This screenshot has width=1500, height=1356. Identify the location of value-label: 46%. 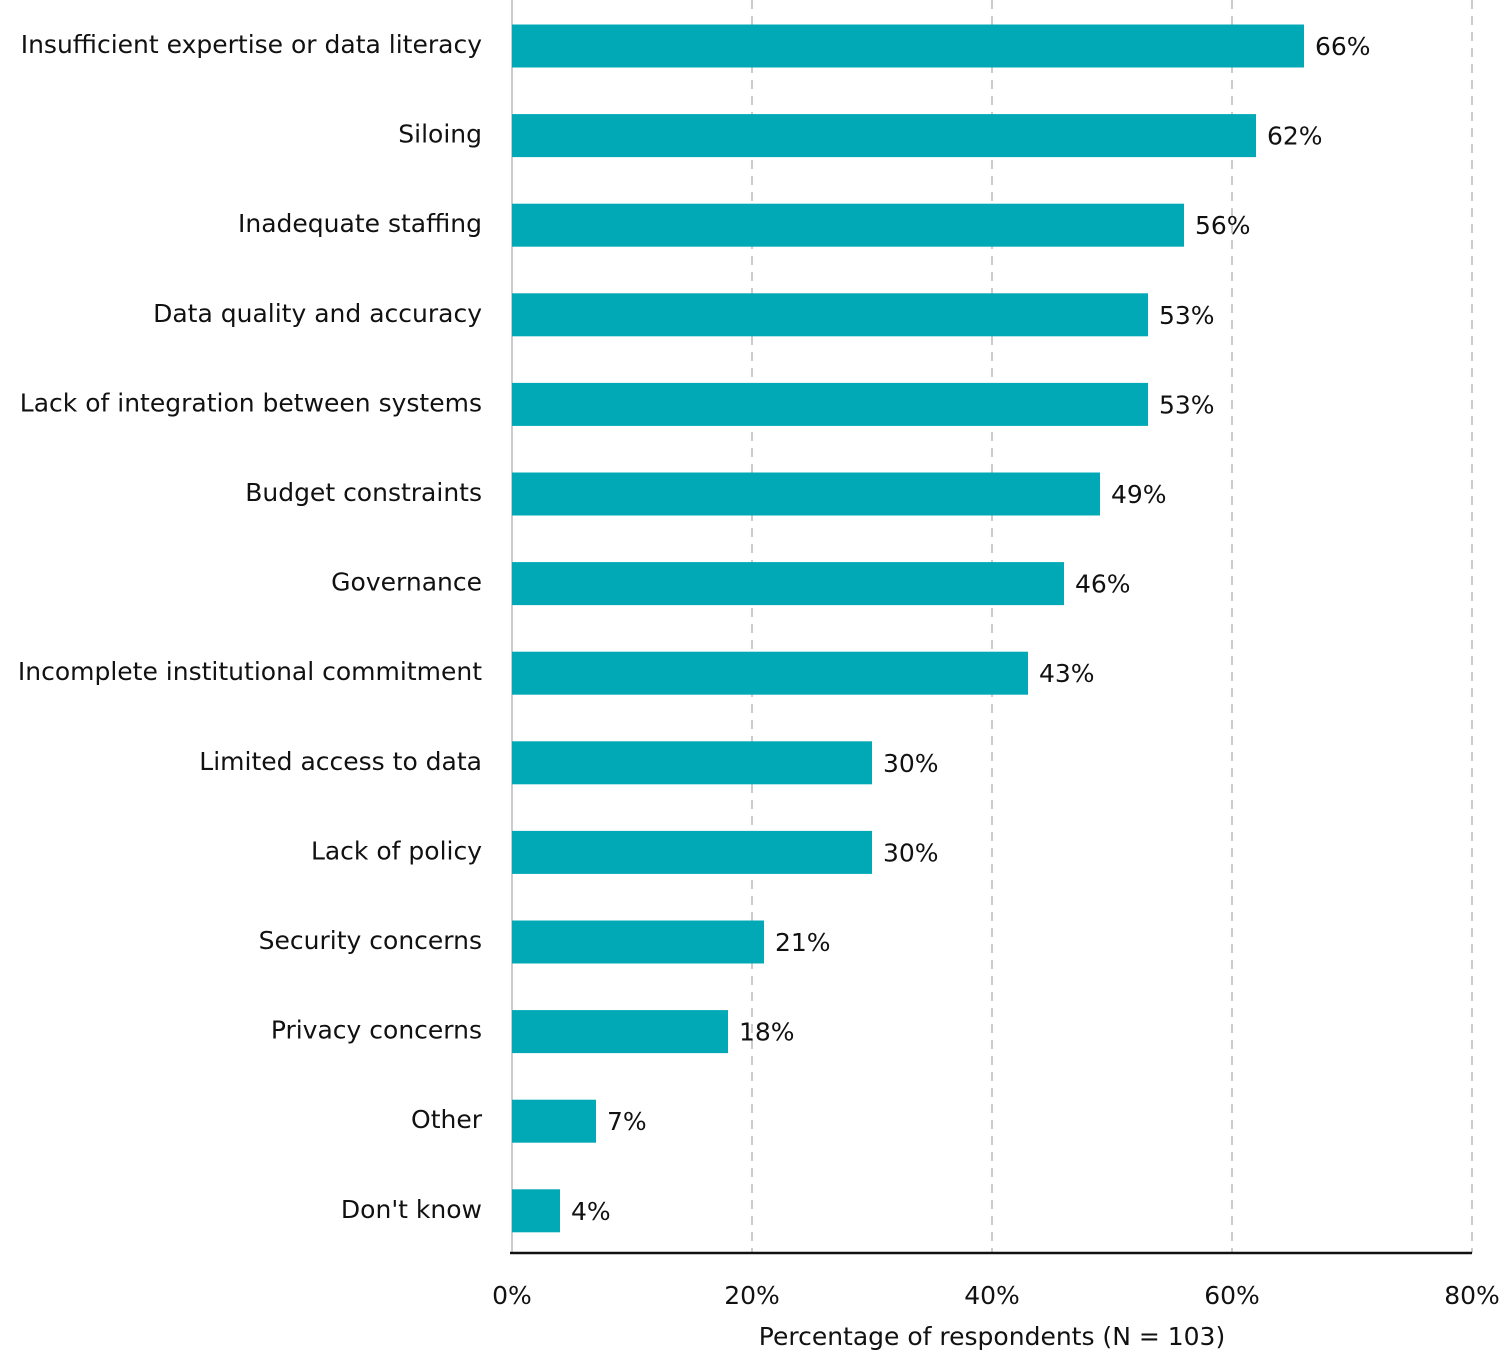
(1103, 584).